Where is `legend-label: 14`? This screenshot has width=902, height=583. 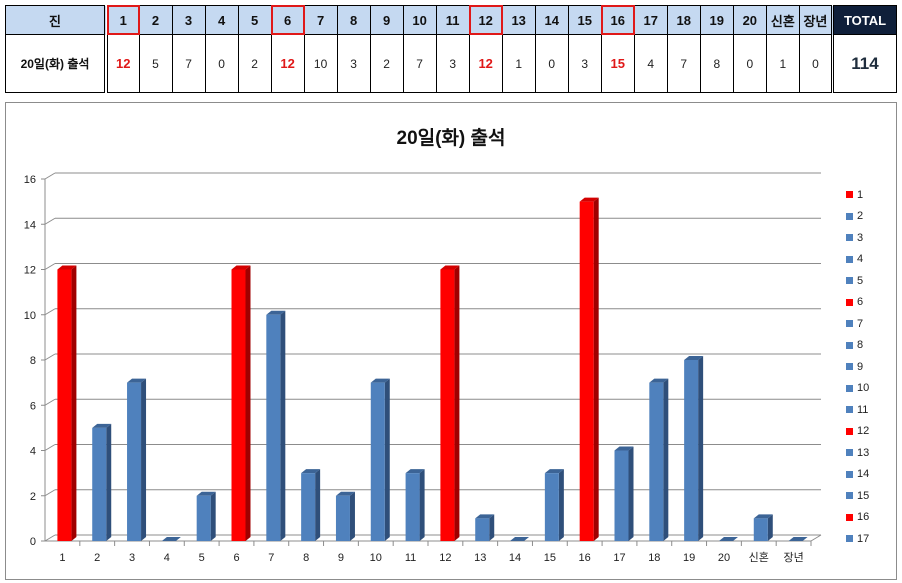 legend-label: 14 is located at coordinates (863, 474).